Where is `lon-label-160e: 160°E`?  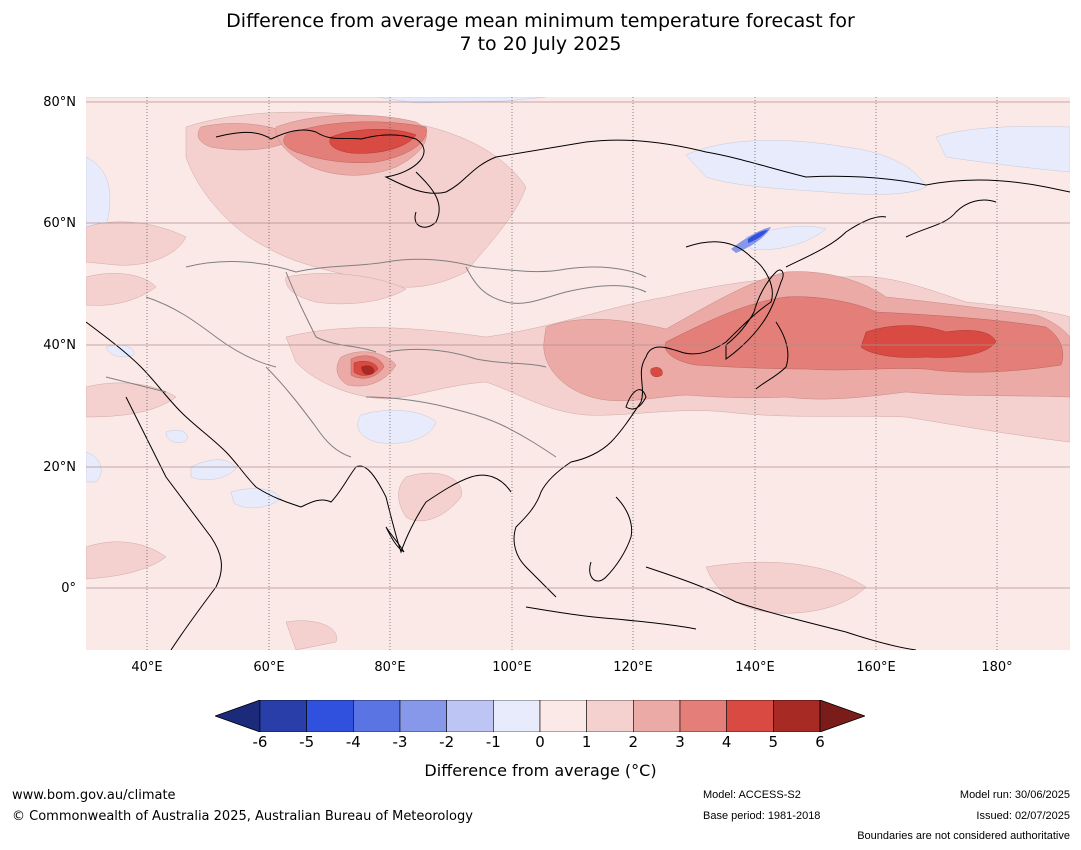 lon-label-160e: 160°E is located at coordinates (876, 667).